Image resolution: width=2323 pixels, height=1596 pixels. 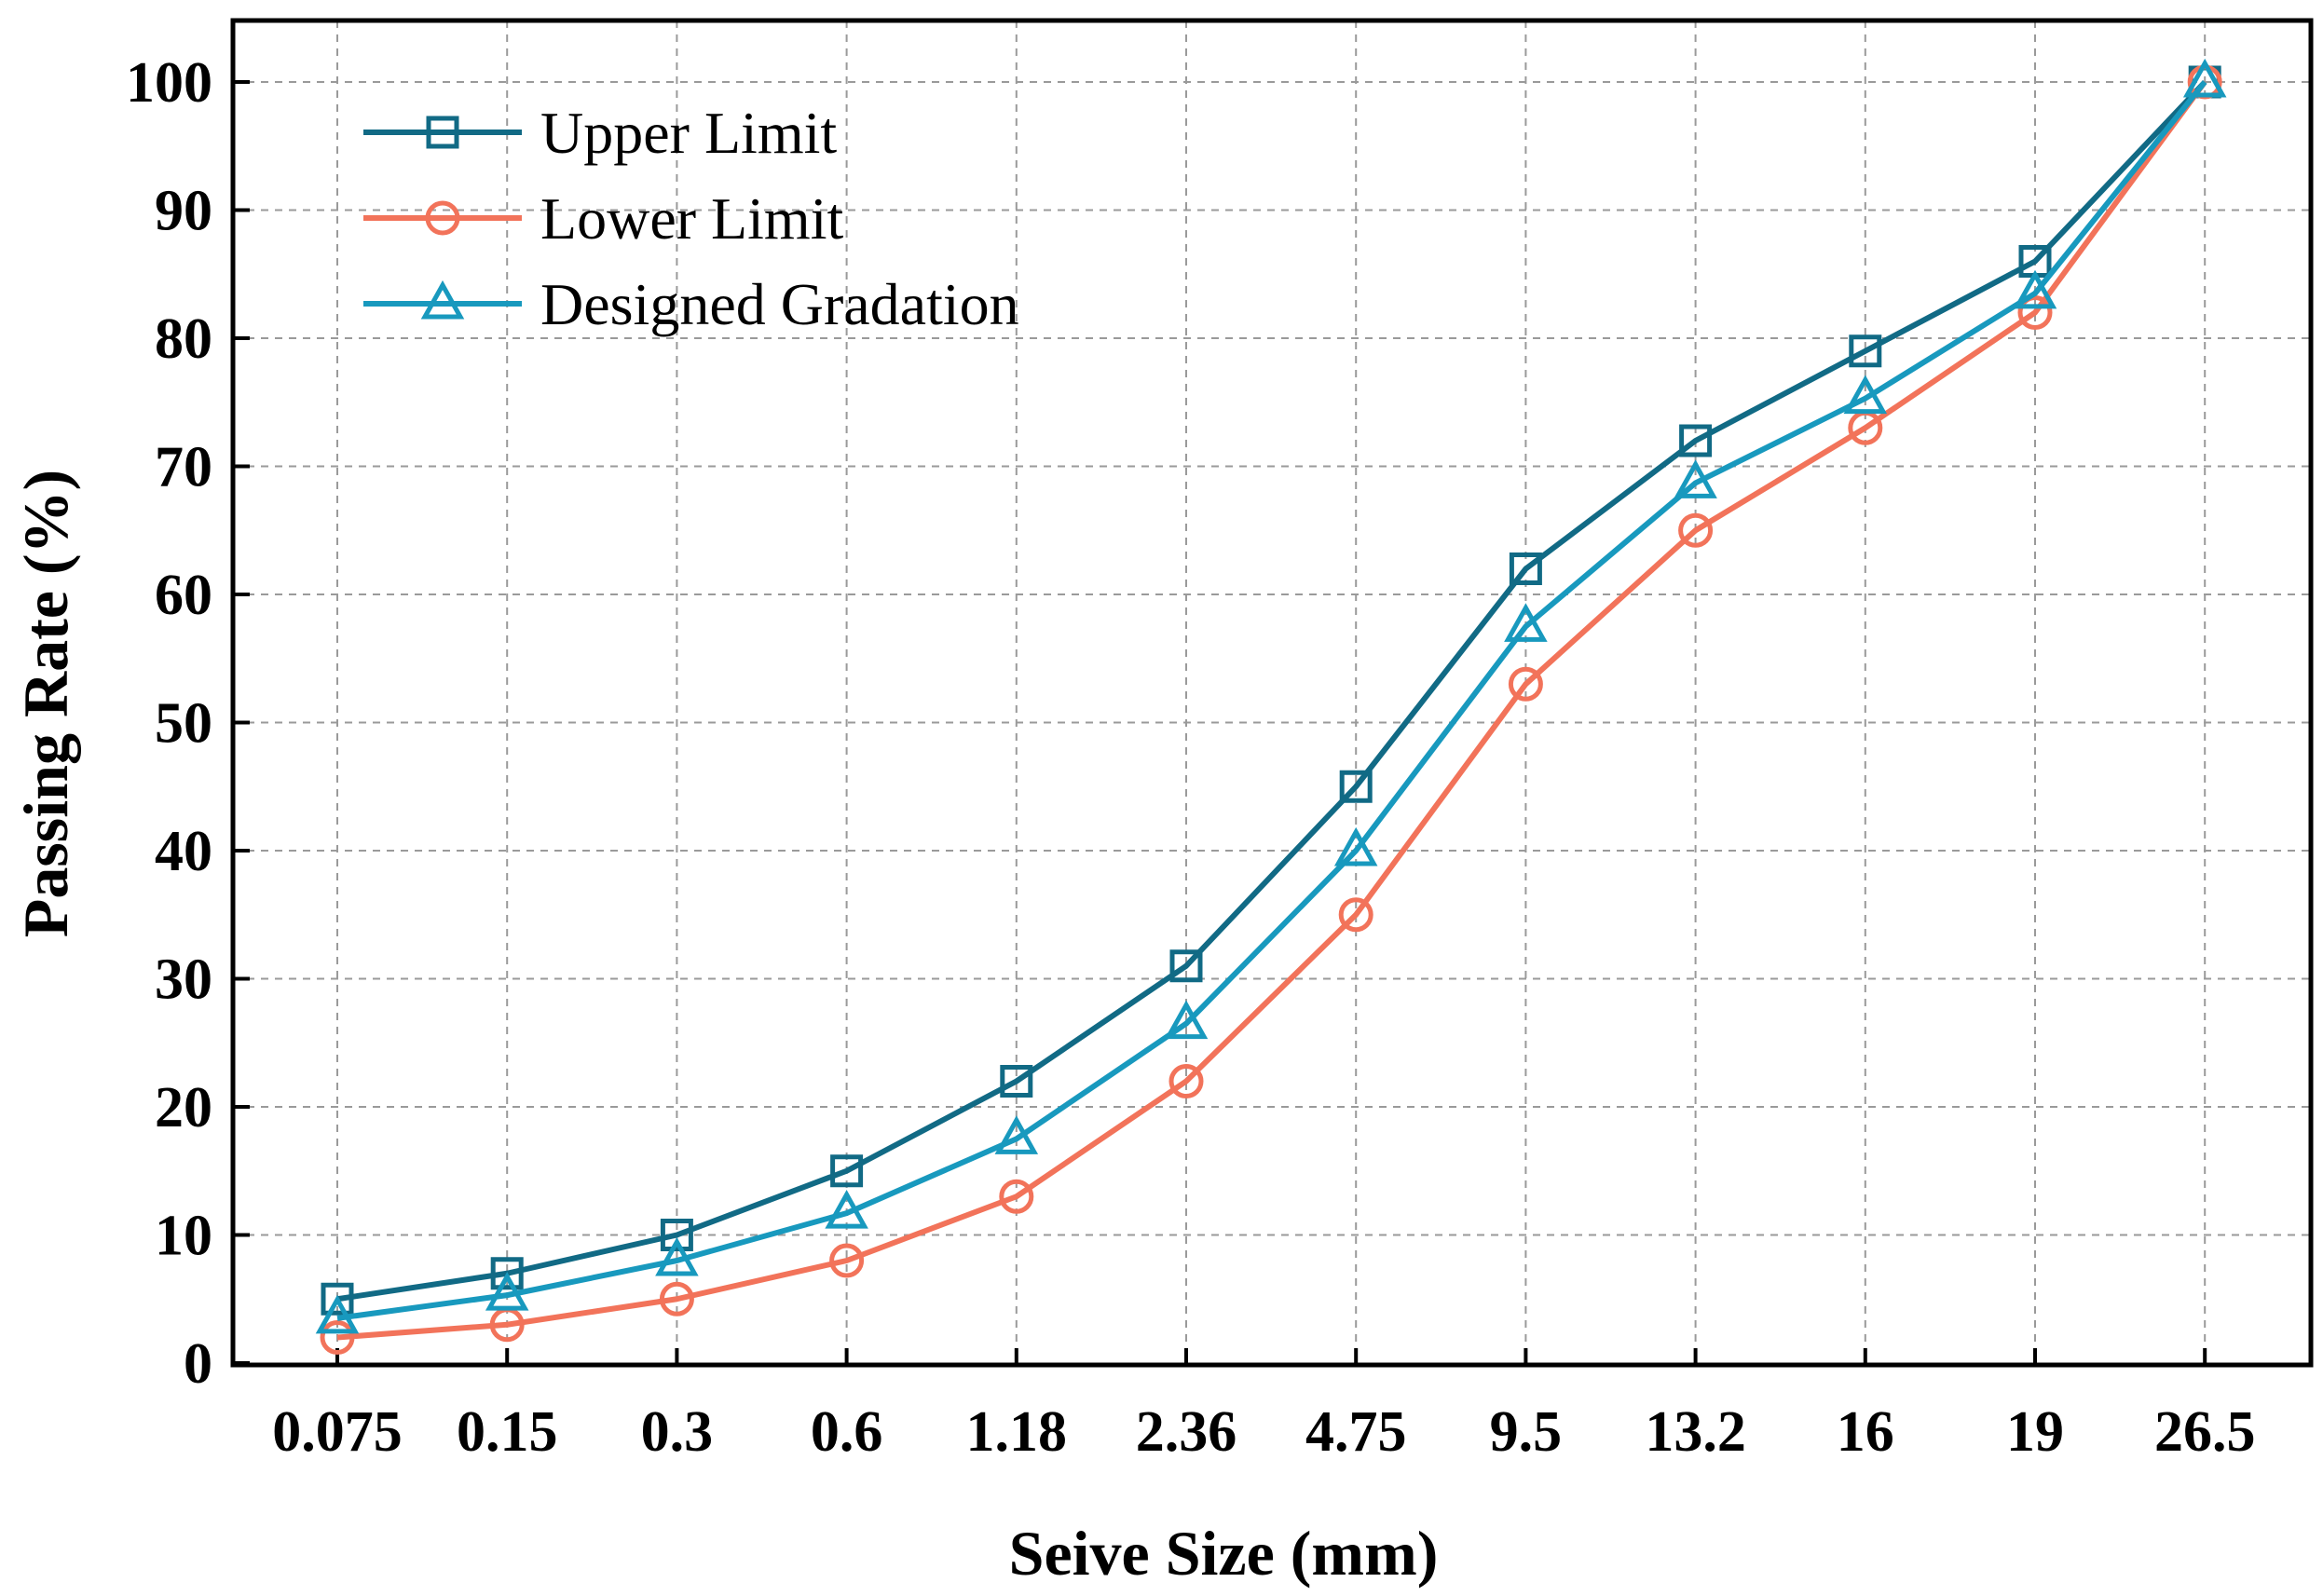 What do you see at coordinates (2035, 1432) in the screenshot?
I see `x-tick-label: 19` at bounding box center [2035, 1432].